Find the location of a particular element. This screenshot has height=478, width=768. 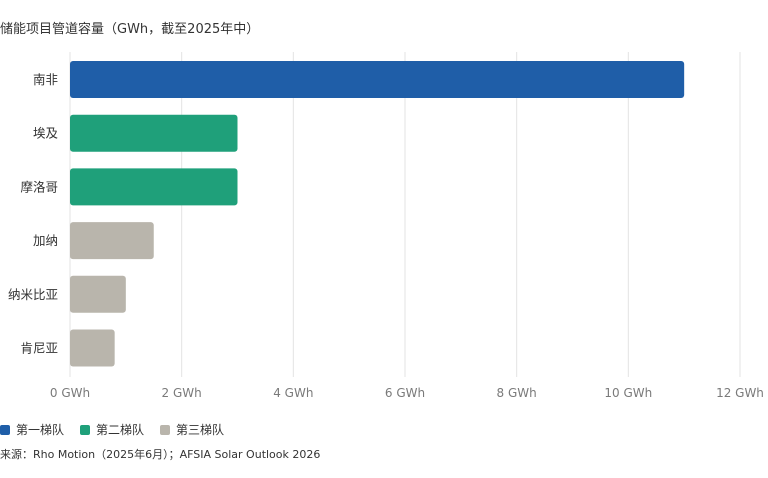

legend-swatch-tier2 is located at coordinates (85, 429).